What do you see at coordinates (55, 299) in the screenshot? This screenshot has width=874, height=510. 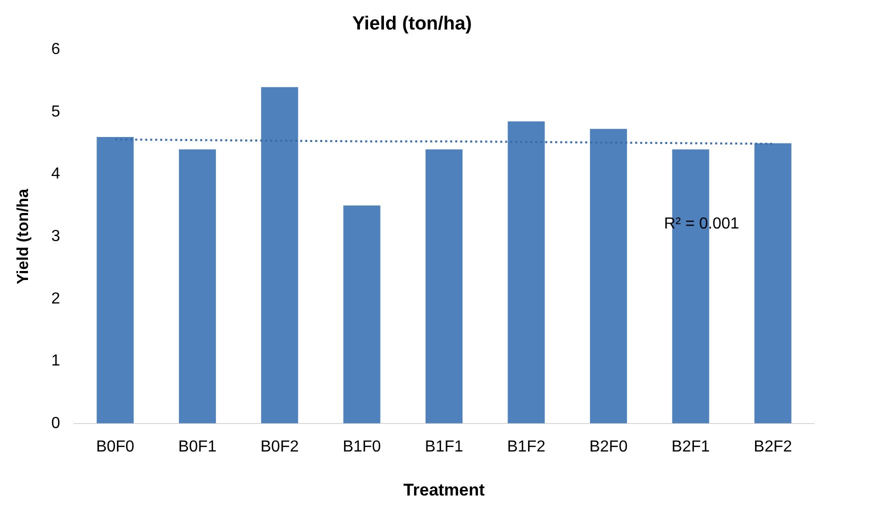 I see `y-tick-label: 2` at bounding box center [55, 299].